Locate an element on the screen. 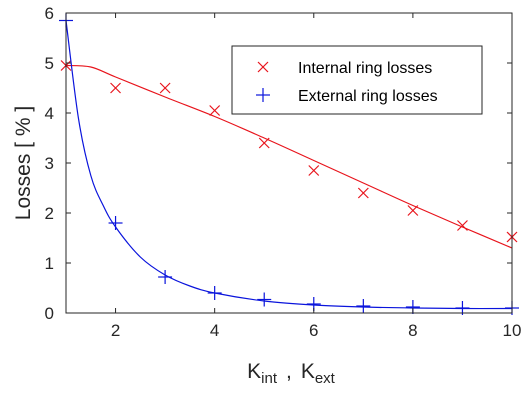 Image resolution: width=521 pixels, height=394 pixels. x-tick-label: 8 is located at coordinates (412, 330).